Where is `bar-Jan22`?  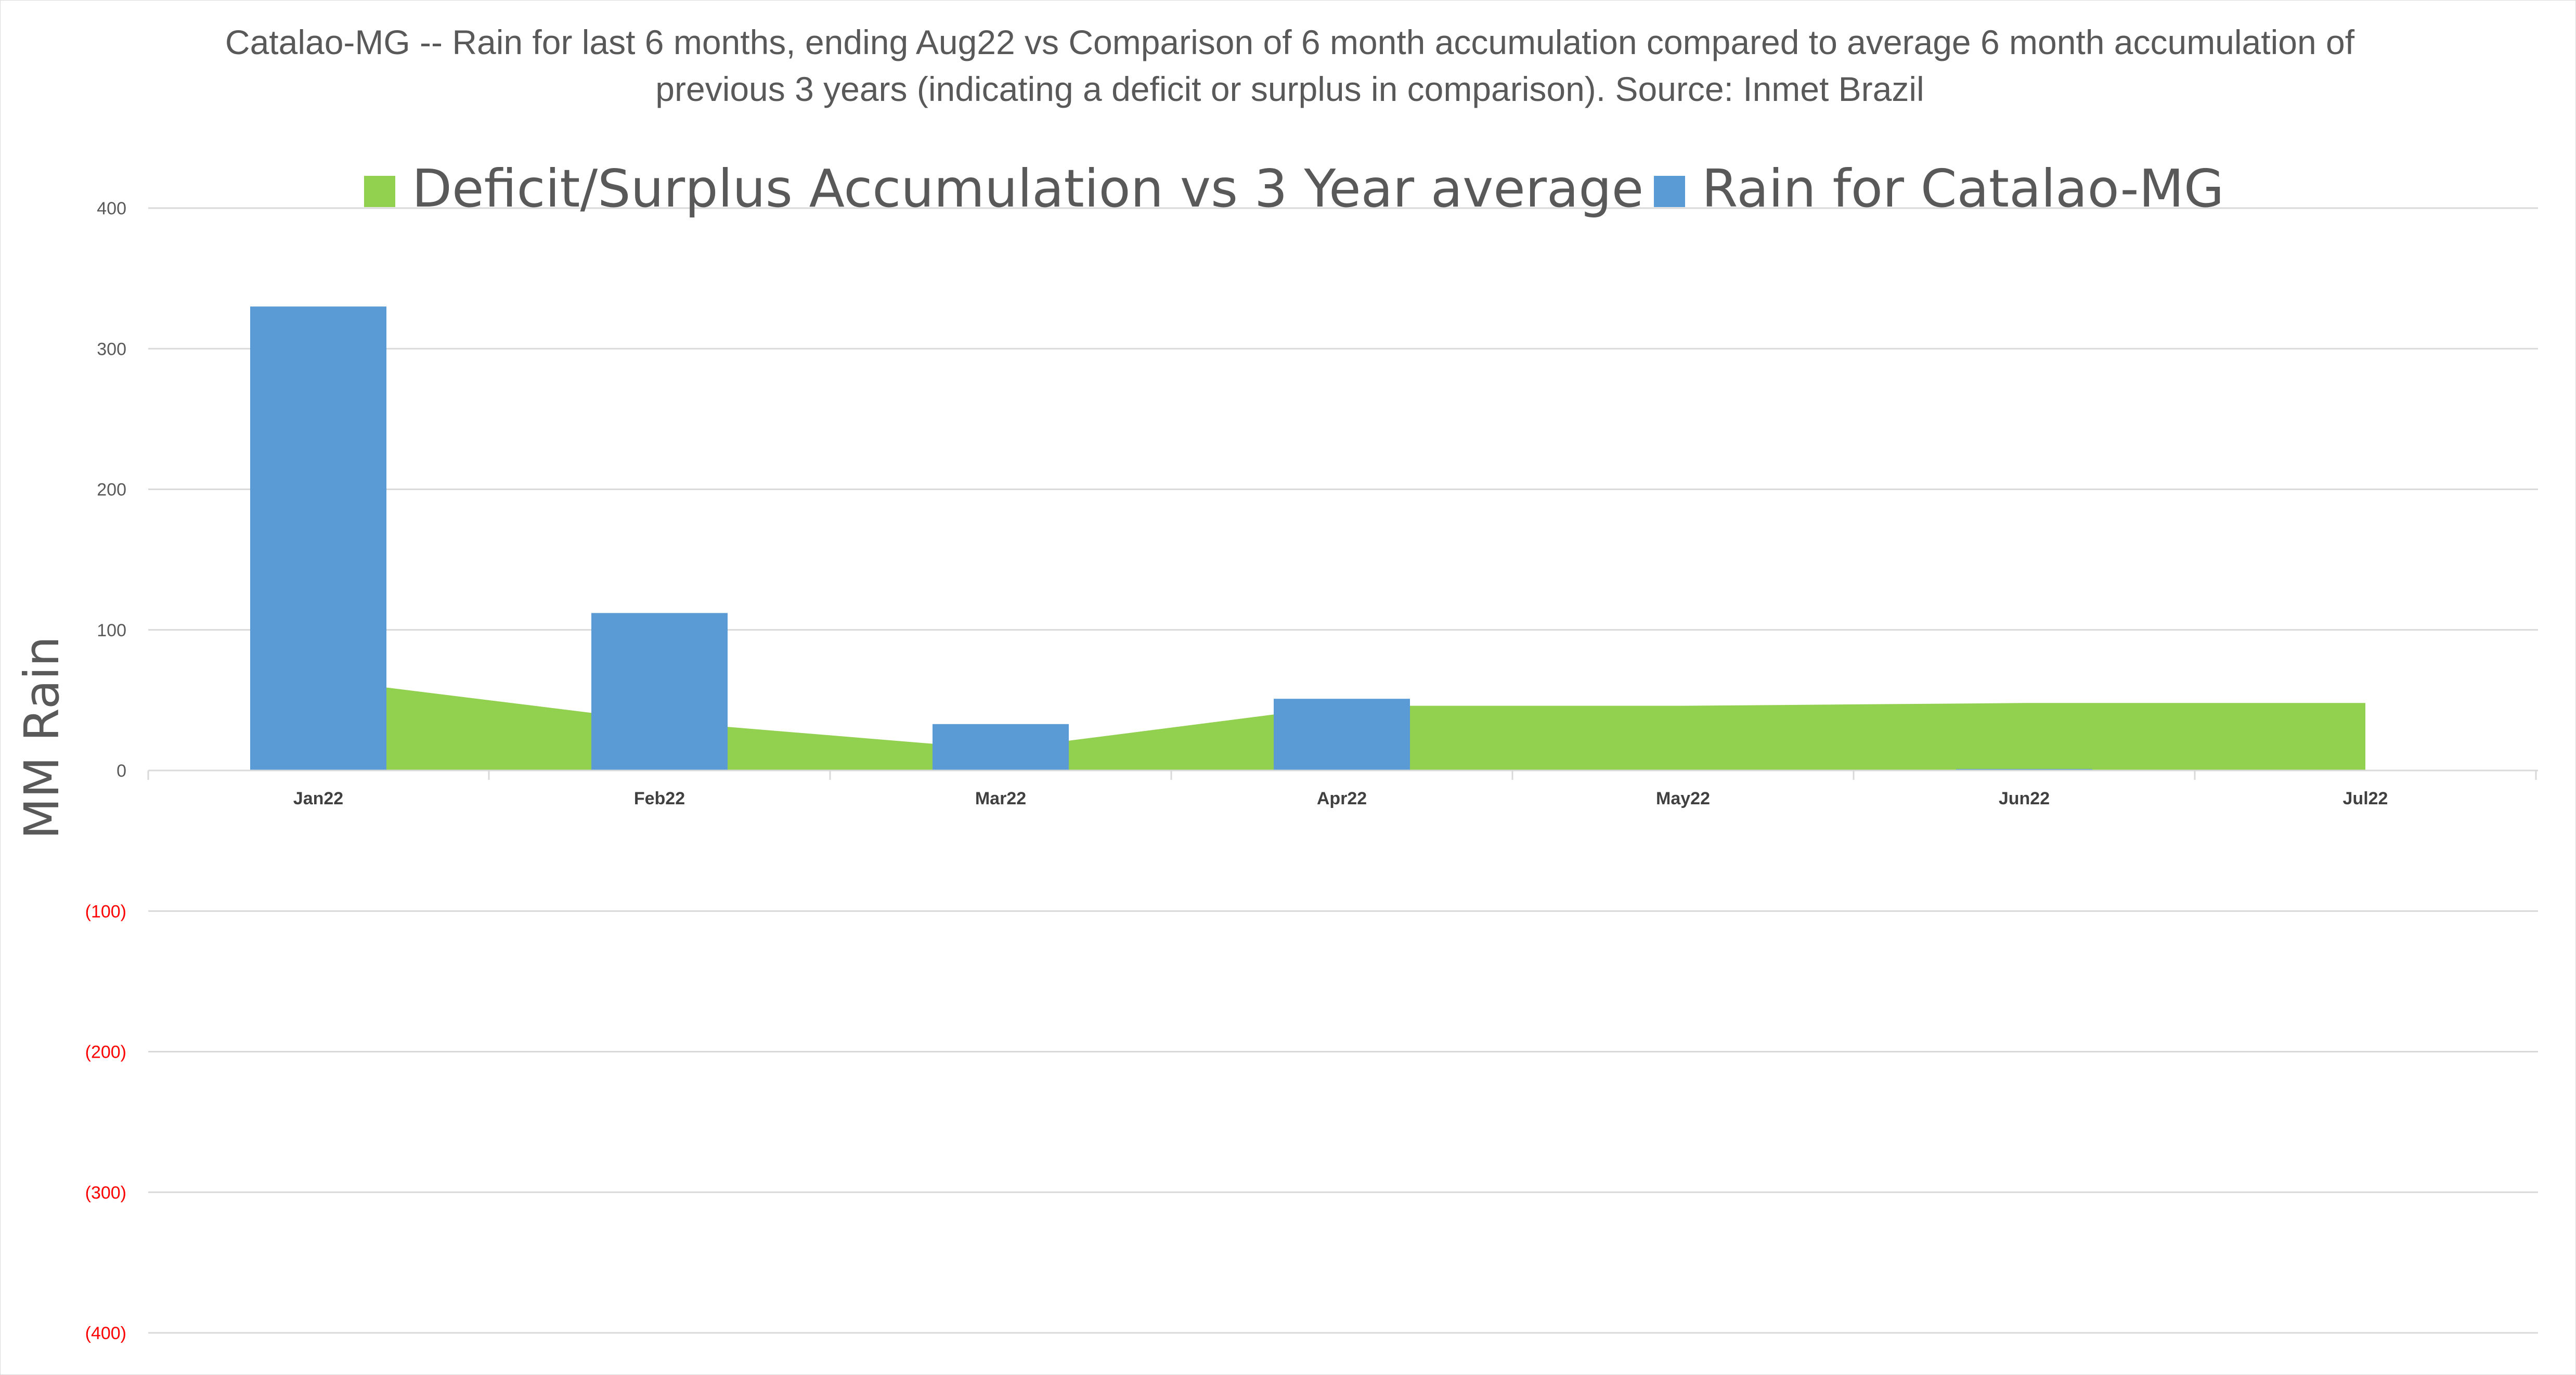
bar-Jan22 is located at coordinates (318, 538).